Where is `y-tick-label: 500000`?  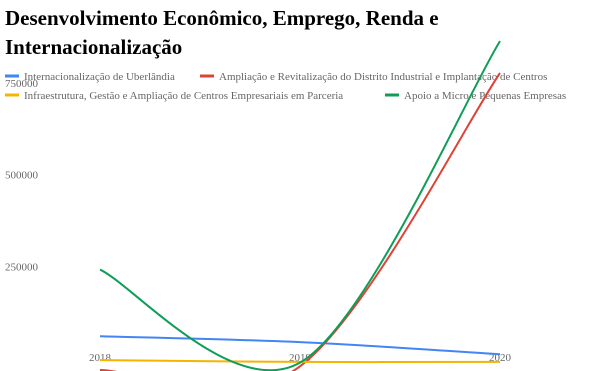 y-tick-label: 500000 is located at coordinates (22, 176).